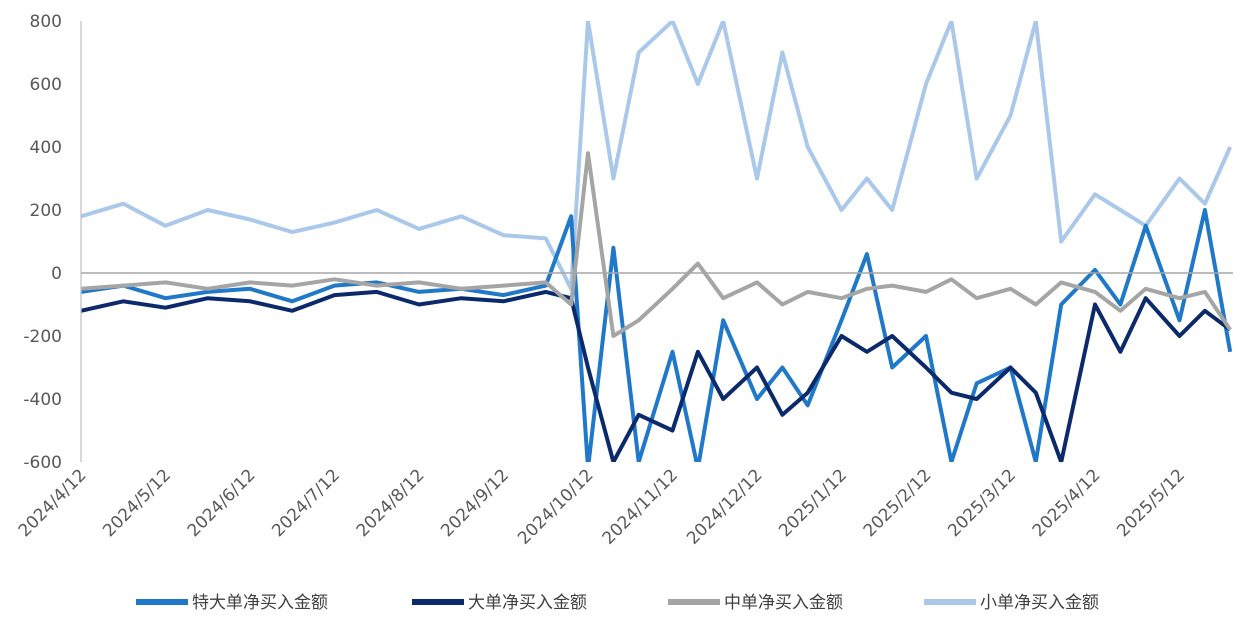  I want to click on y-tick-label: 400, so click(46, 148).